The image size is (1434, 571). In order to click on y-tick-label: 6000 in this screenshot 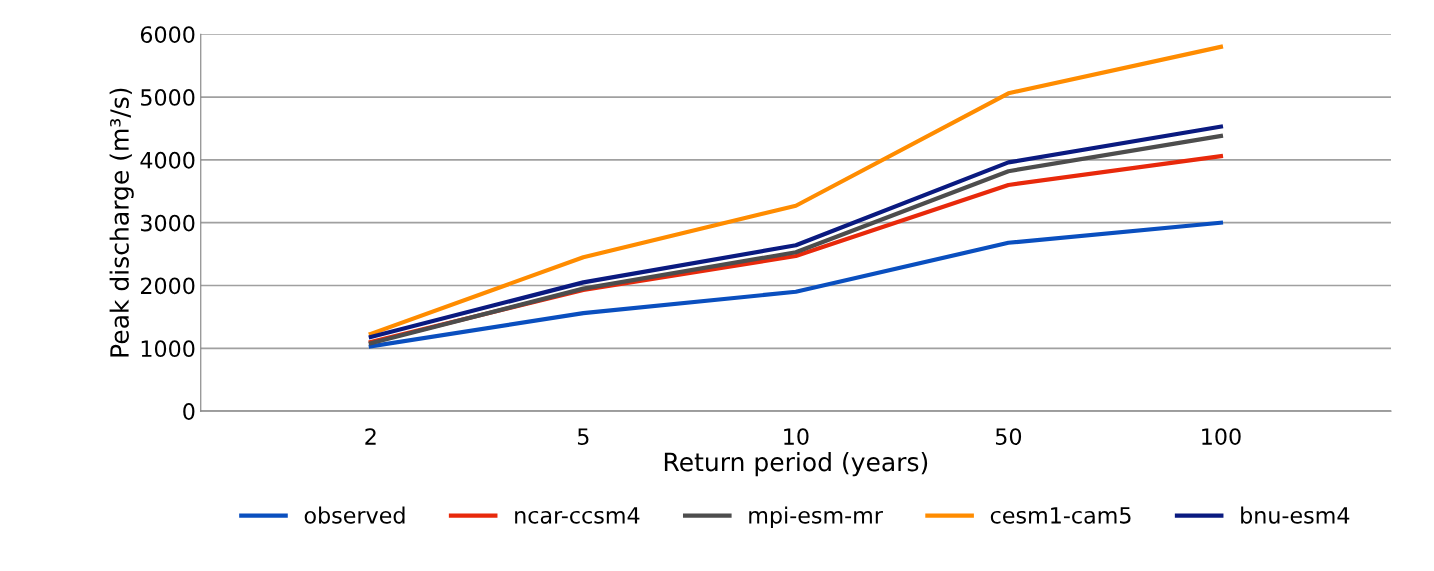, I will do `click(167, 35)`.